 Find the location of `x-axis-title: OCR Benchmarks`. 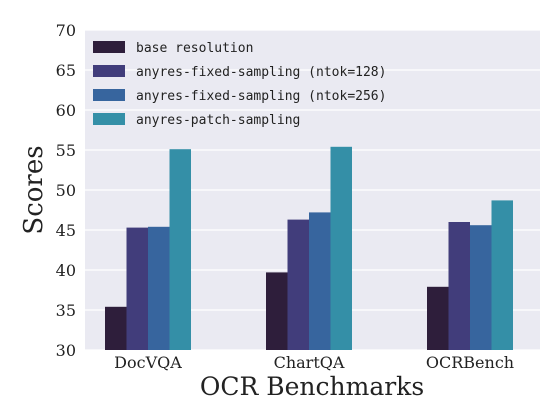

x-axis-title: OCR Benchmarks is located at coordinates (312, 386).